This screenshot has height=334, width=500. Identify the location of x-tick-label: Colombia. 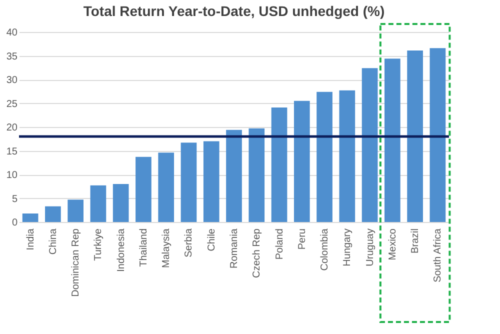
(325, 249).